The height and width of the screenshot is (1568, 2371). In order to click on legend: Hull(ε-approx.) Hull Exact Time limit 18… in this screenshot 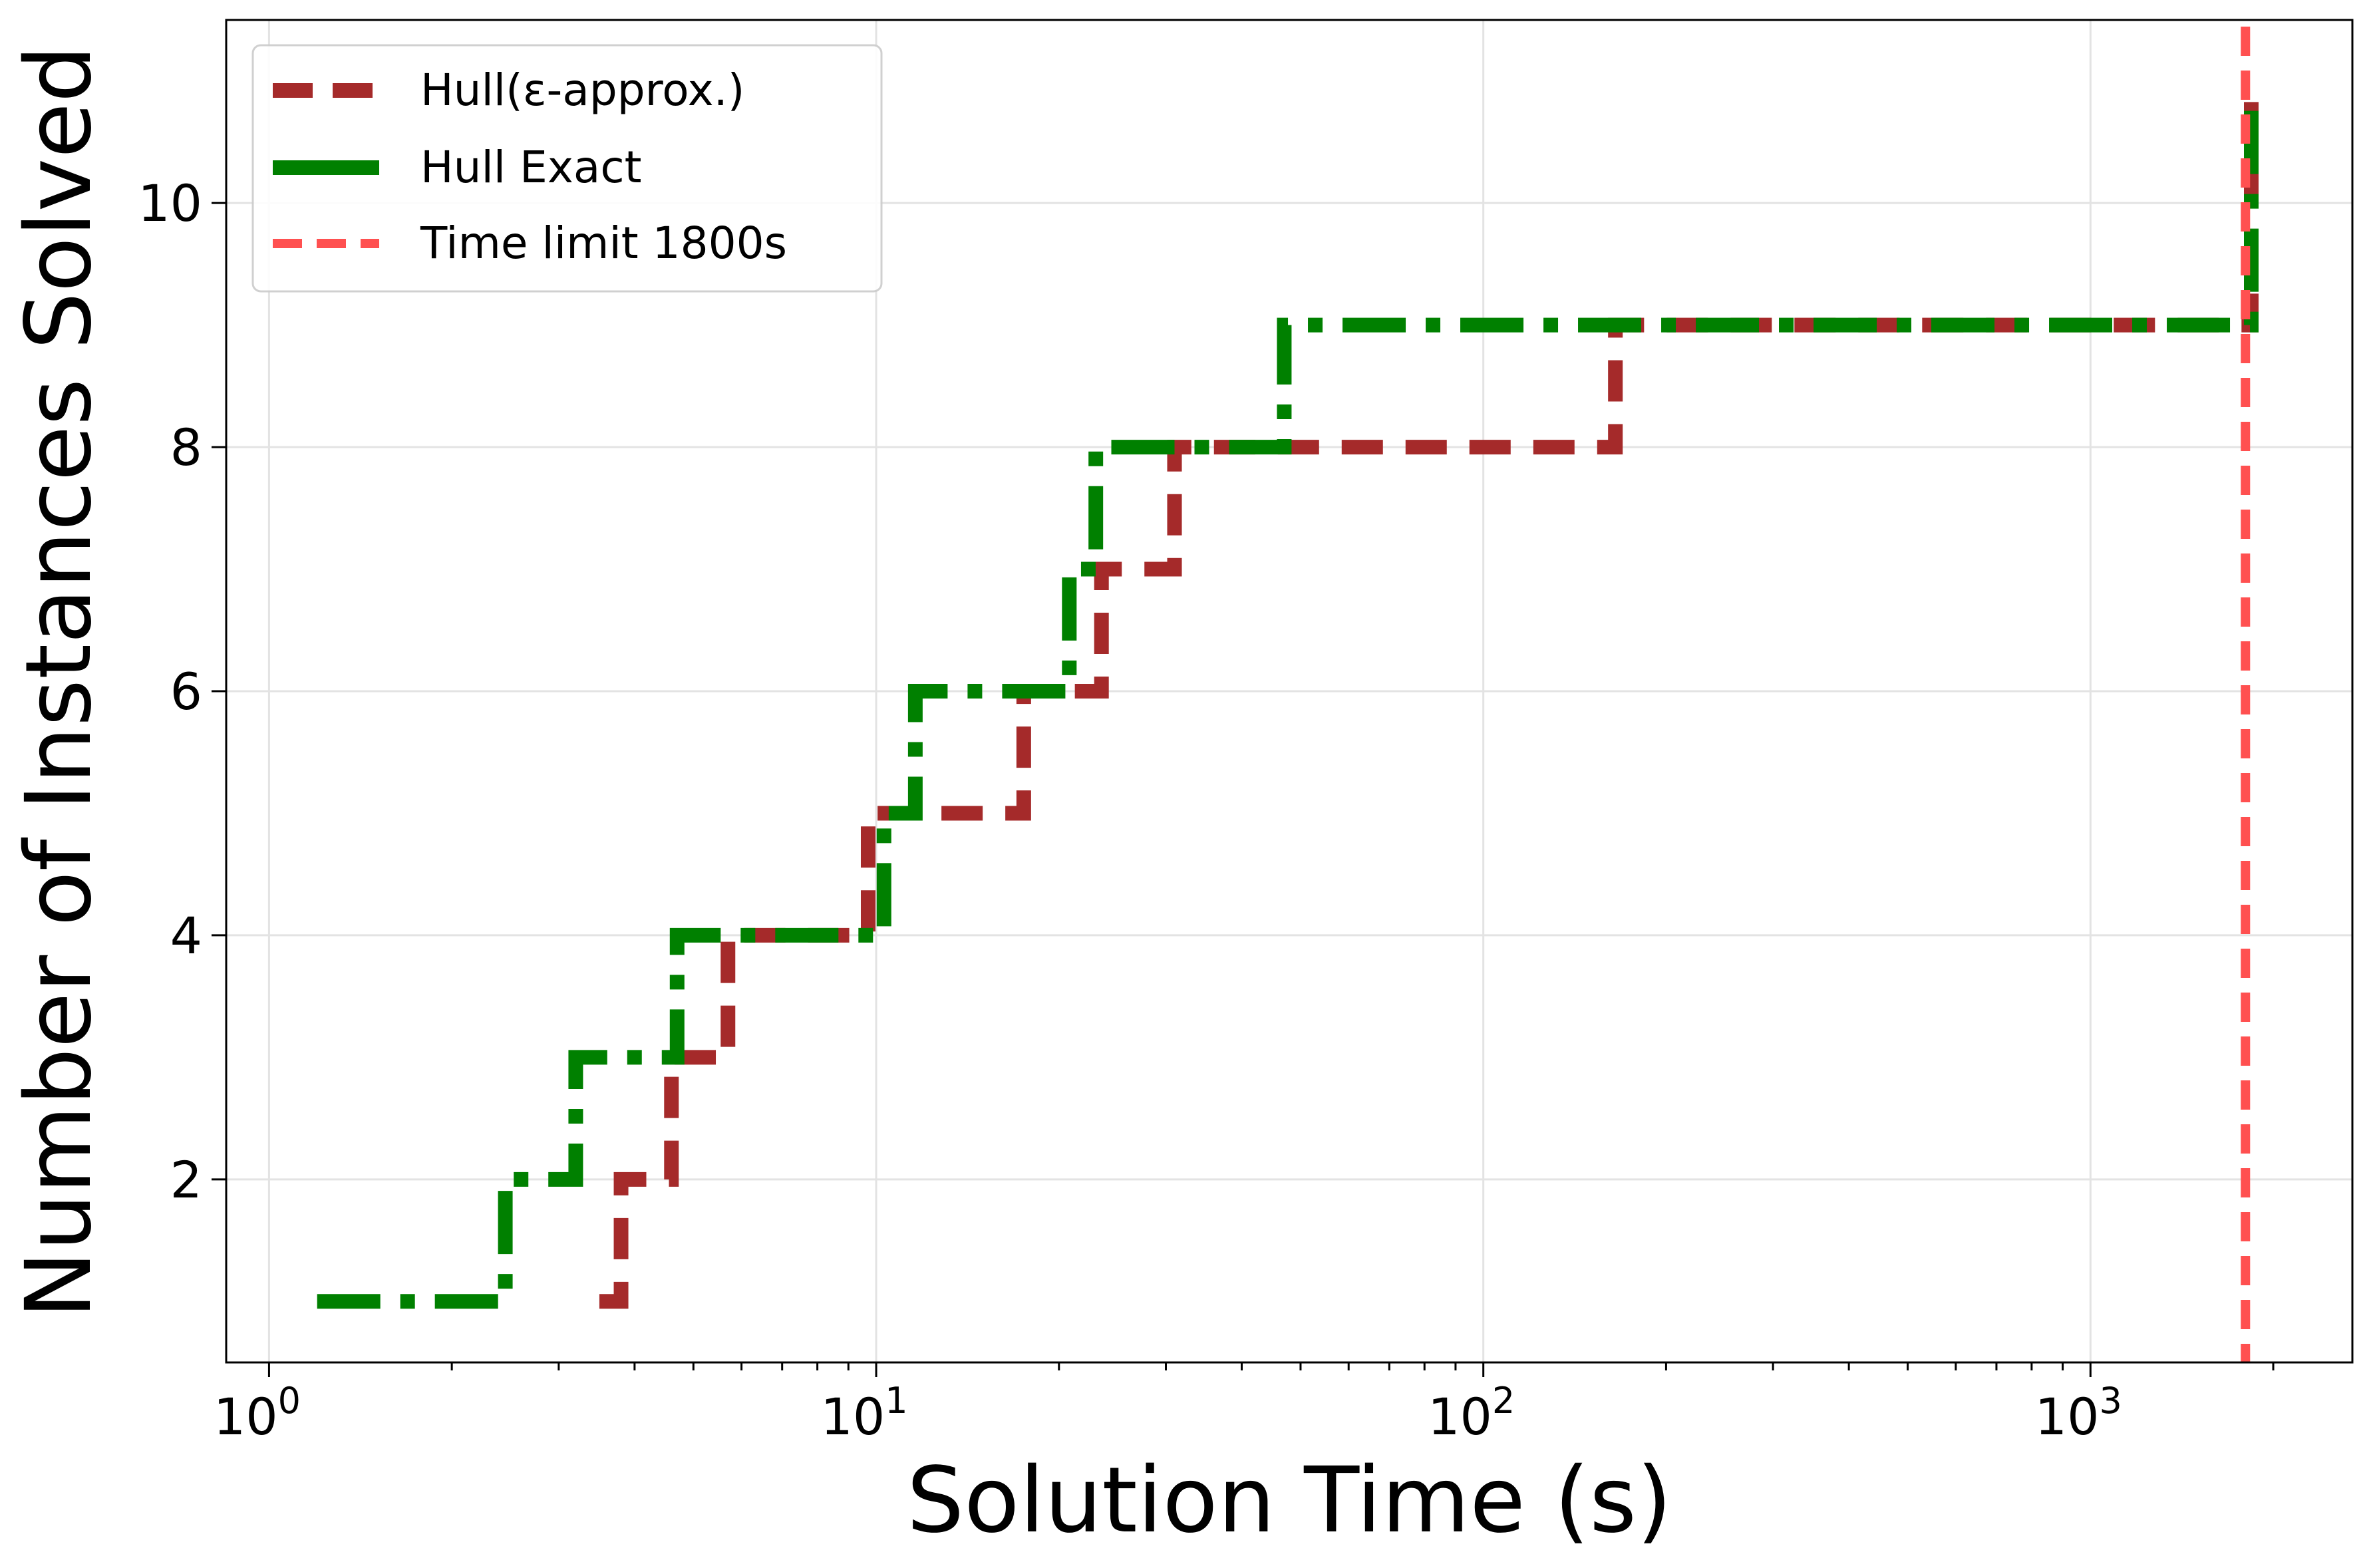, I will do `click(567, 168)`.